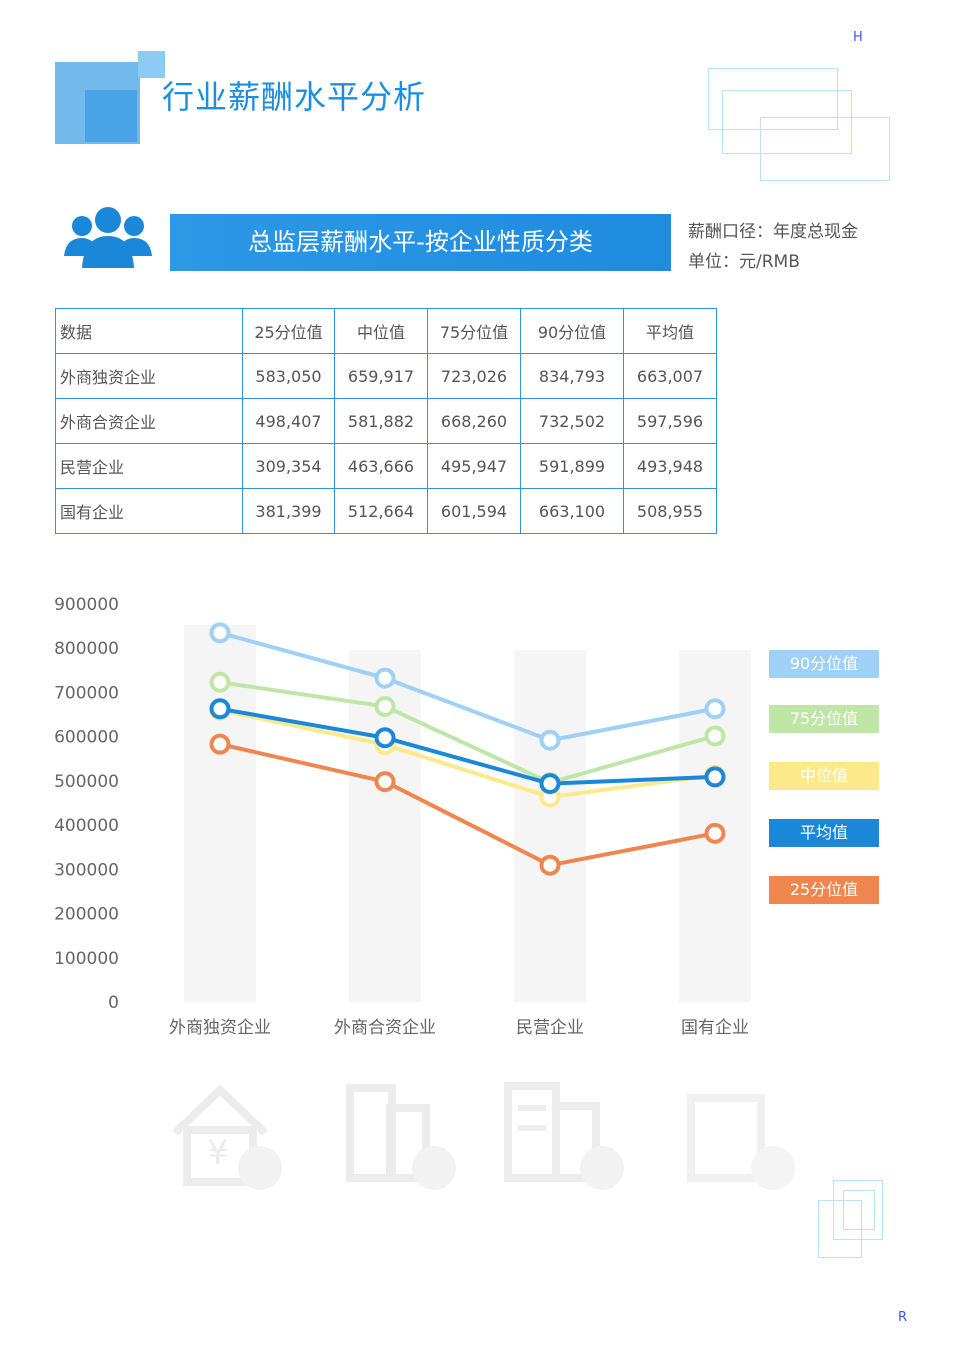  What do you see at coordinates (715, 1028) in the screenshot?
I see `x-tick-label: 国有企业` at bounding box center [715, 1028].